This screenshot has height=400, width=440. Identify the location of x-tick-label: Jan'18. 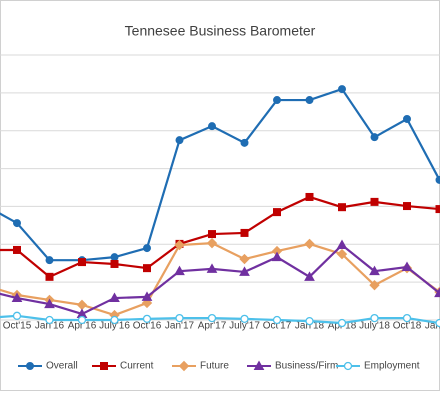
(310, 326).